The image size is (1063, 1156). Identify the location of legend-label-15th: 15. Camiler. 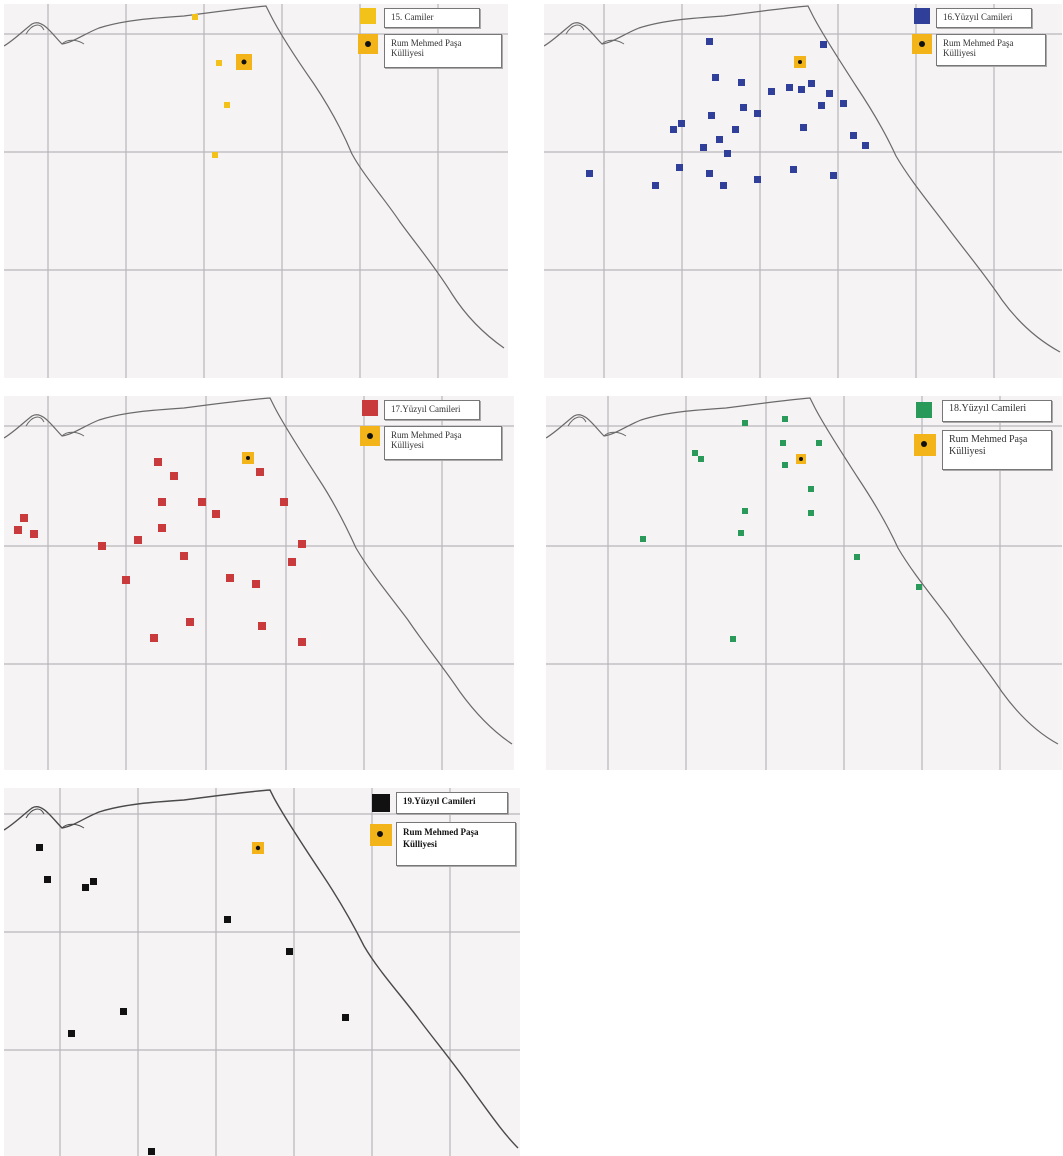
(432, 18).